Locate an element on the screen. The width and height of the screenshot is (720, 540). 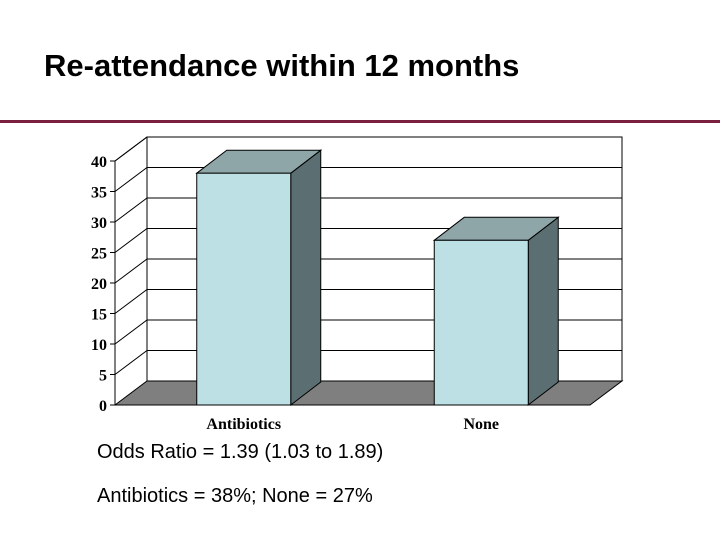
title-divider is located at coordinates (360, 121).